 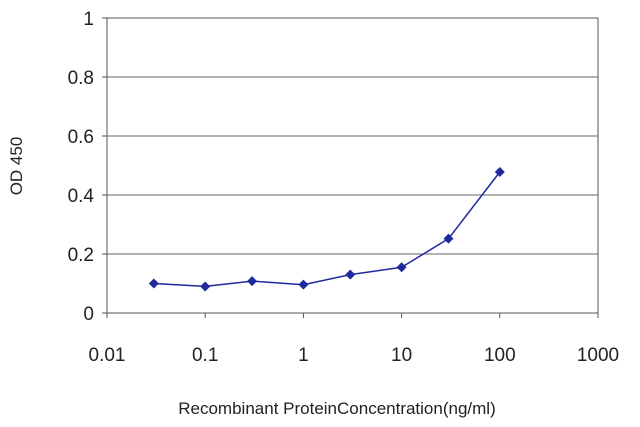 I want to click on y-axis: 0 0.2 0.4 0.6 0.8 1, so click(x=87, y=167).